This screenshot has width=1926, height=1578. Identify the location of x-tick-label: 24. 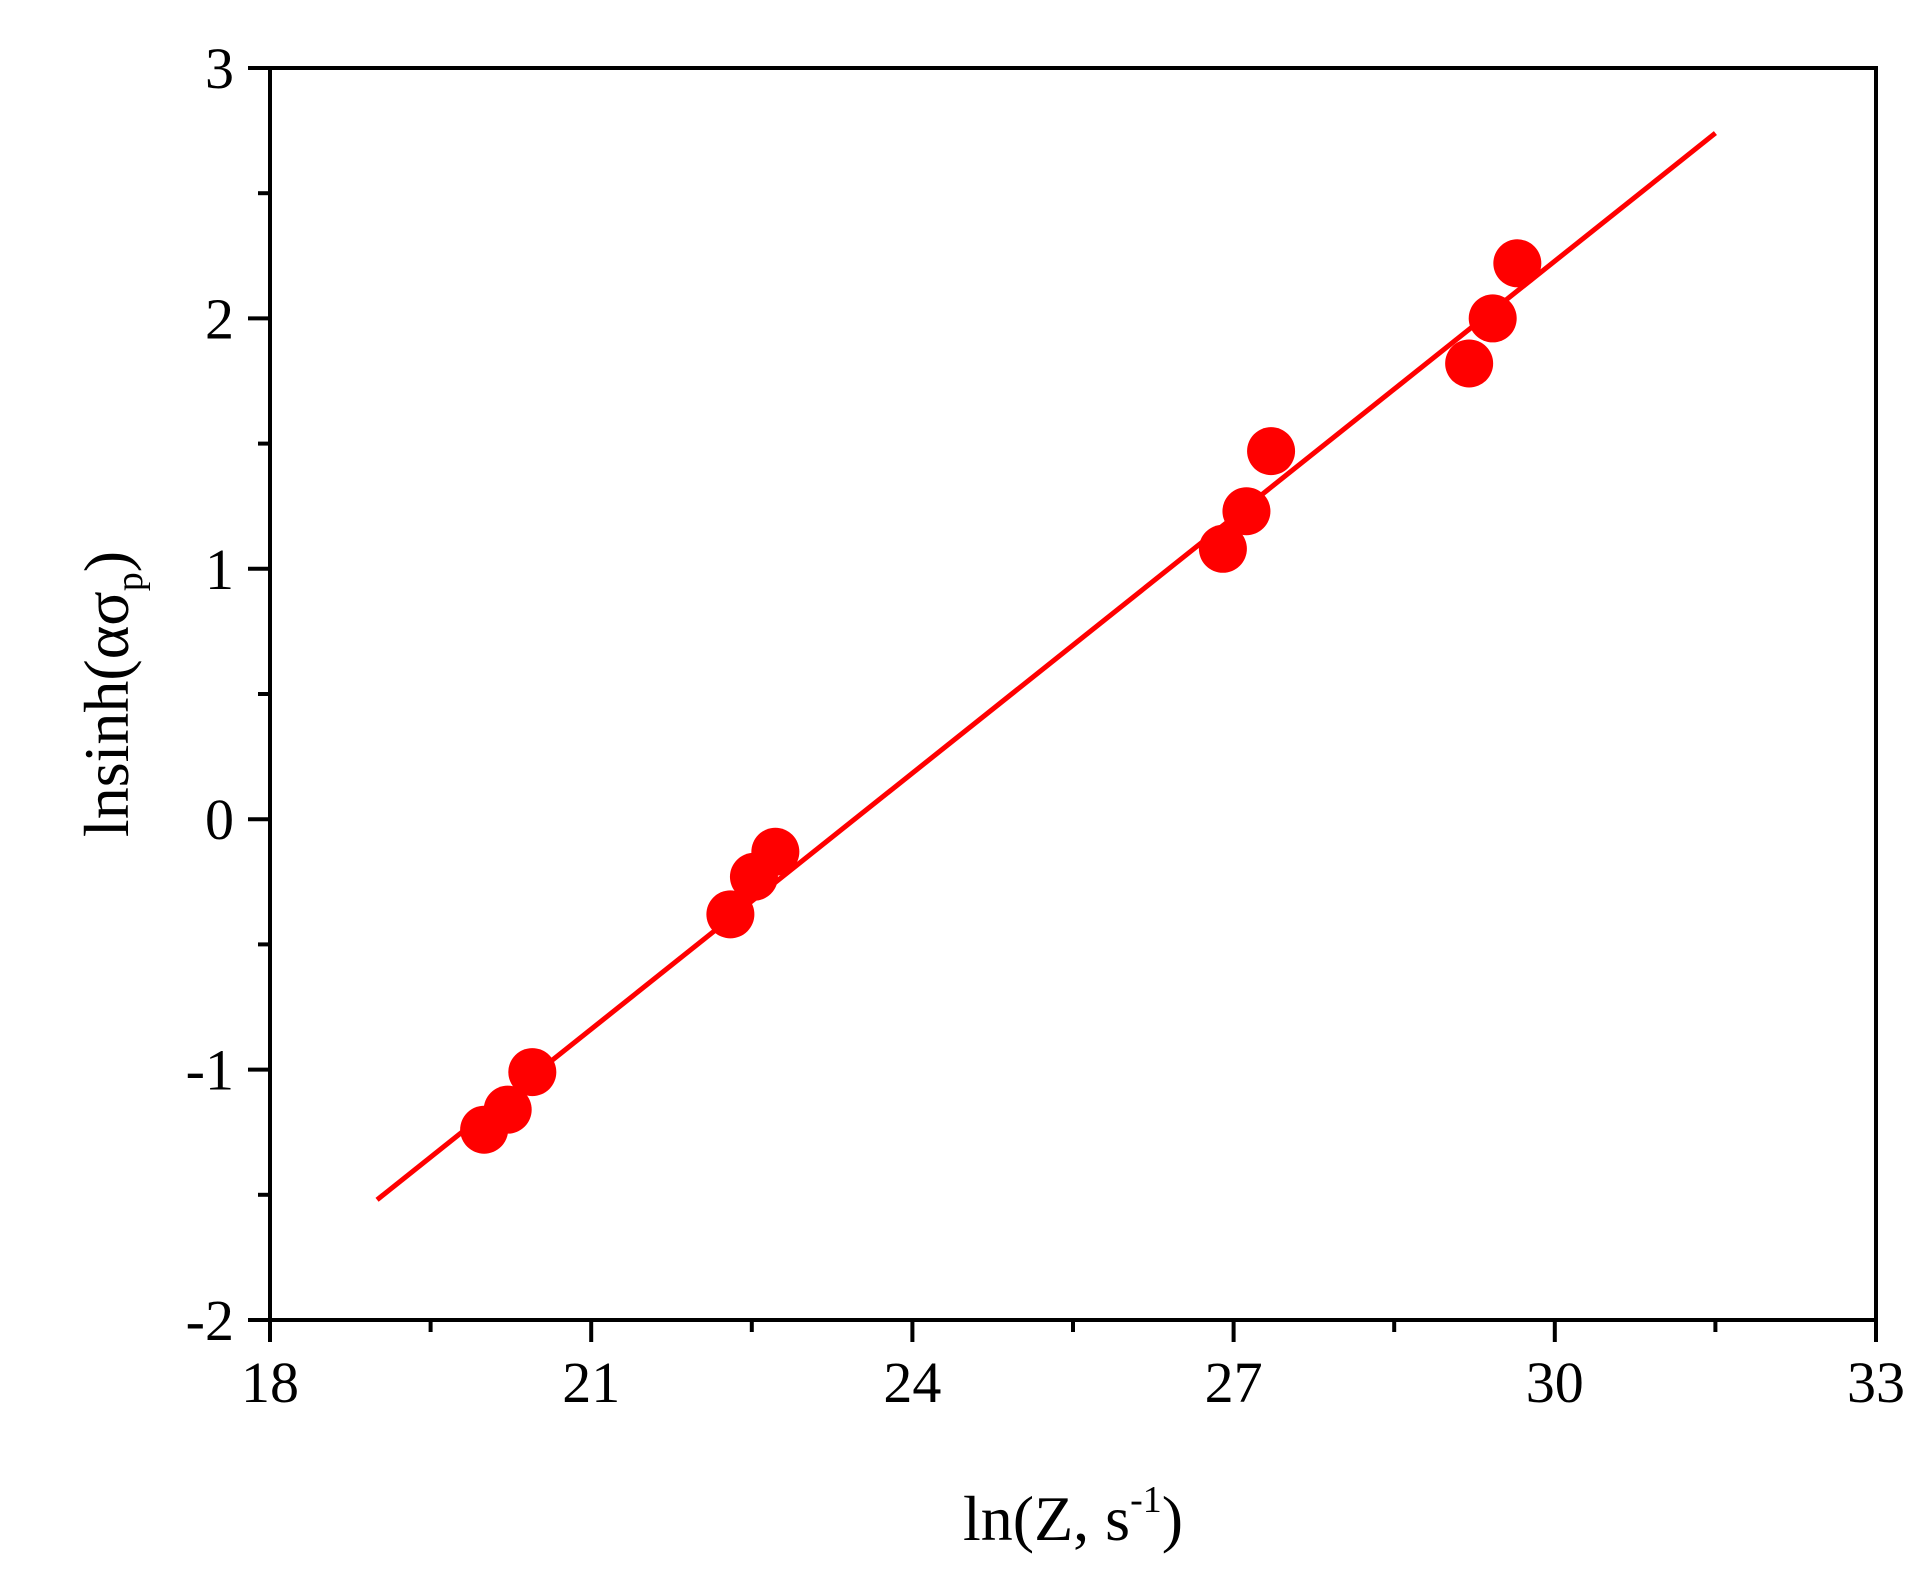
(912, 1382).